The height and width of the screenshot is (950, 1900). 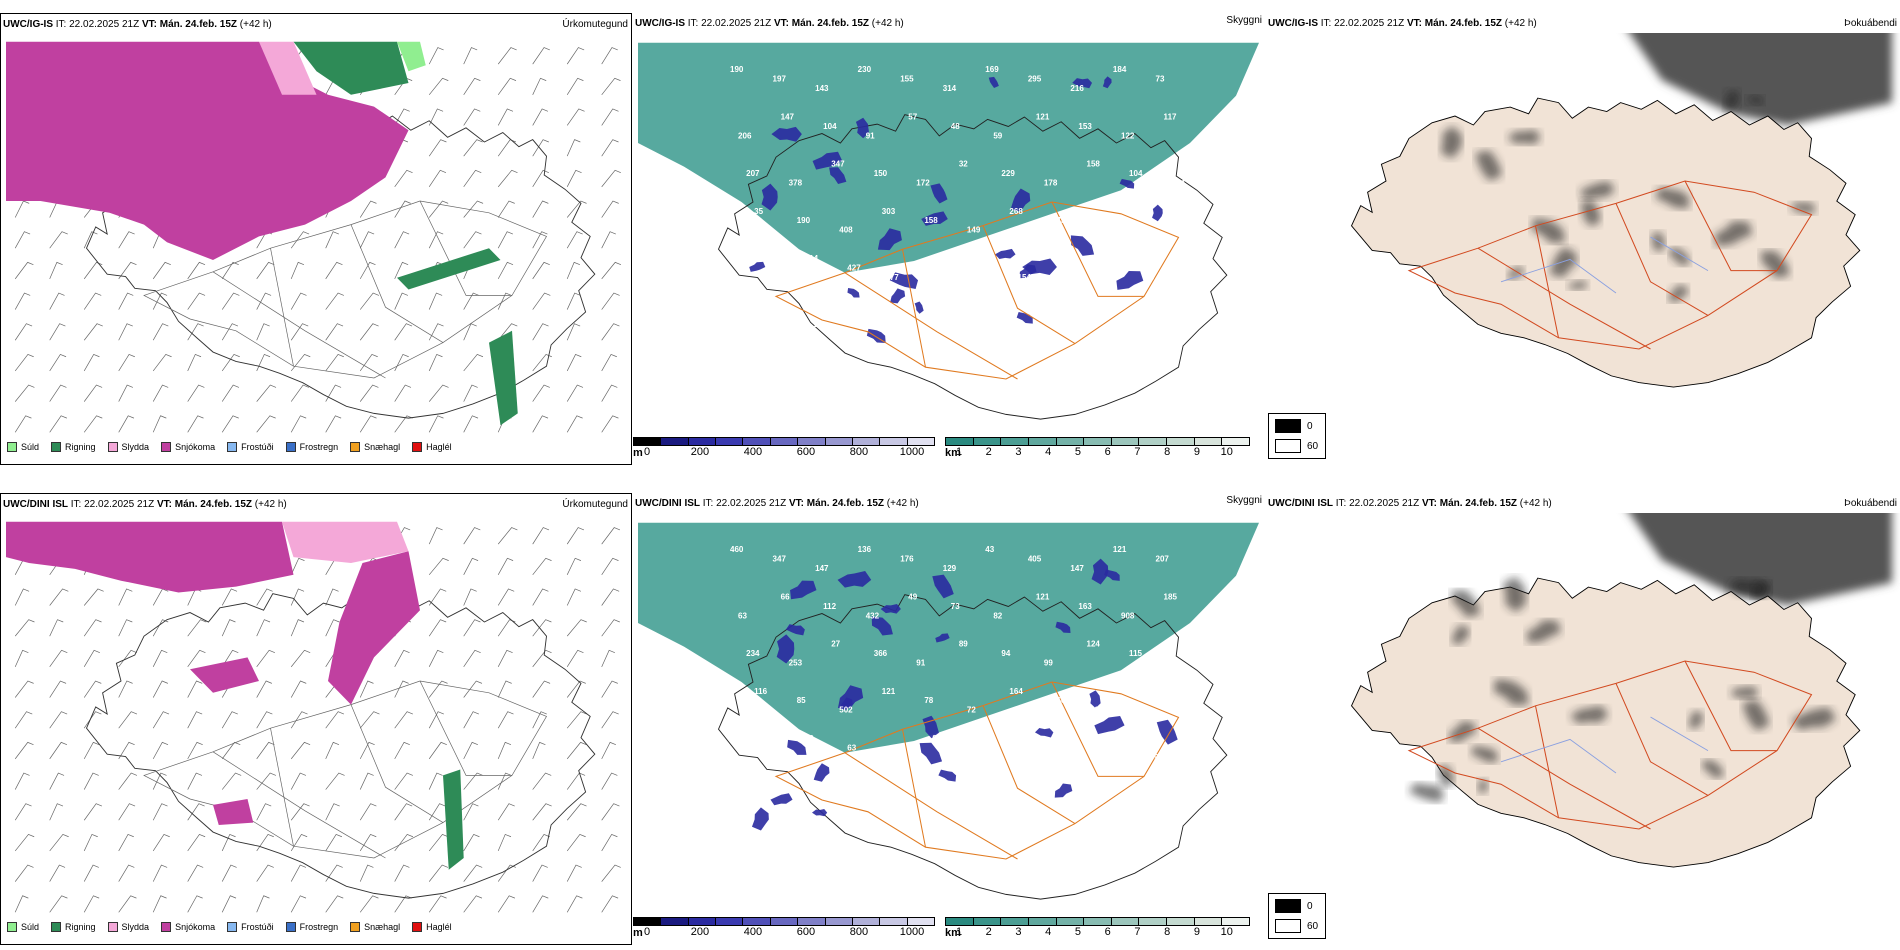 What do you see at coordinates (830, 126) in the screenshot?
I see `cloud-base-label: 104` at bounding box center [830, 126].